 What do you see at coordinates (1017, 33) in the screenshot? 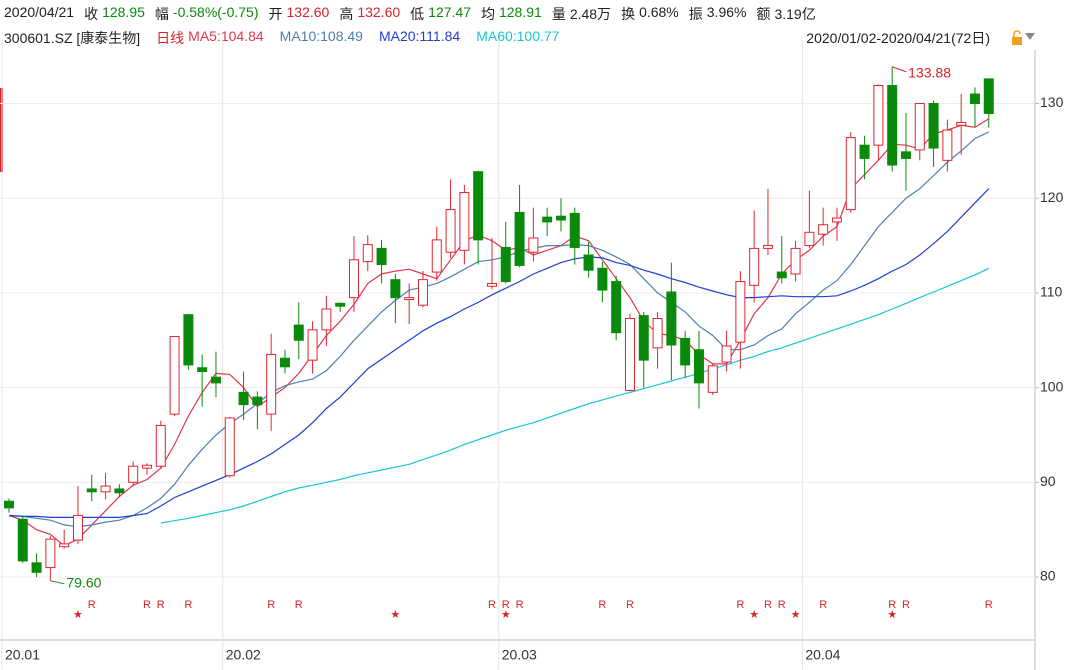
I see `lock-icon` at bounding box center [1017, 33].